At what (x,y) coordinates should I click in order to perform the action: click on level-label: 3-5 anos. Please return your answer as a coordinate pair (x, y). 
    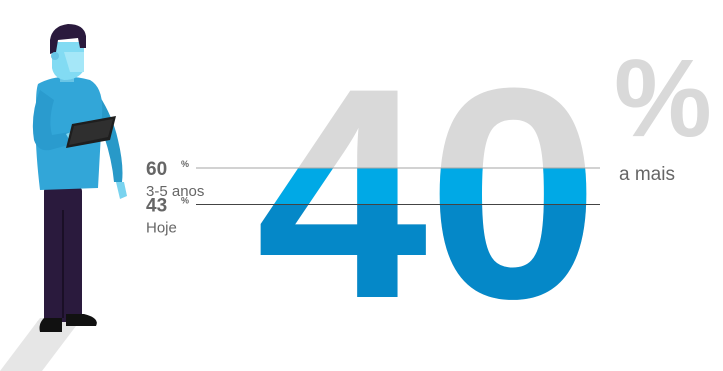
    Looking at the image, I should click on (175, 191).